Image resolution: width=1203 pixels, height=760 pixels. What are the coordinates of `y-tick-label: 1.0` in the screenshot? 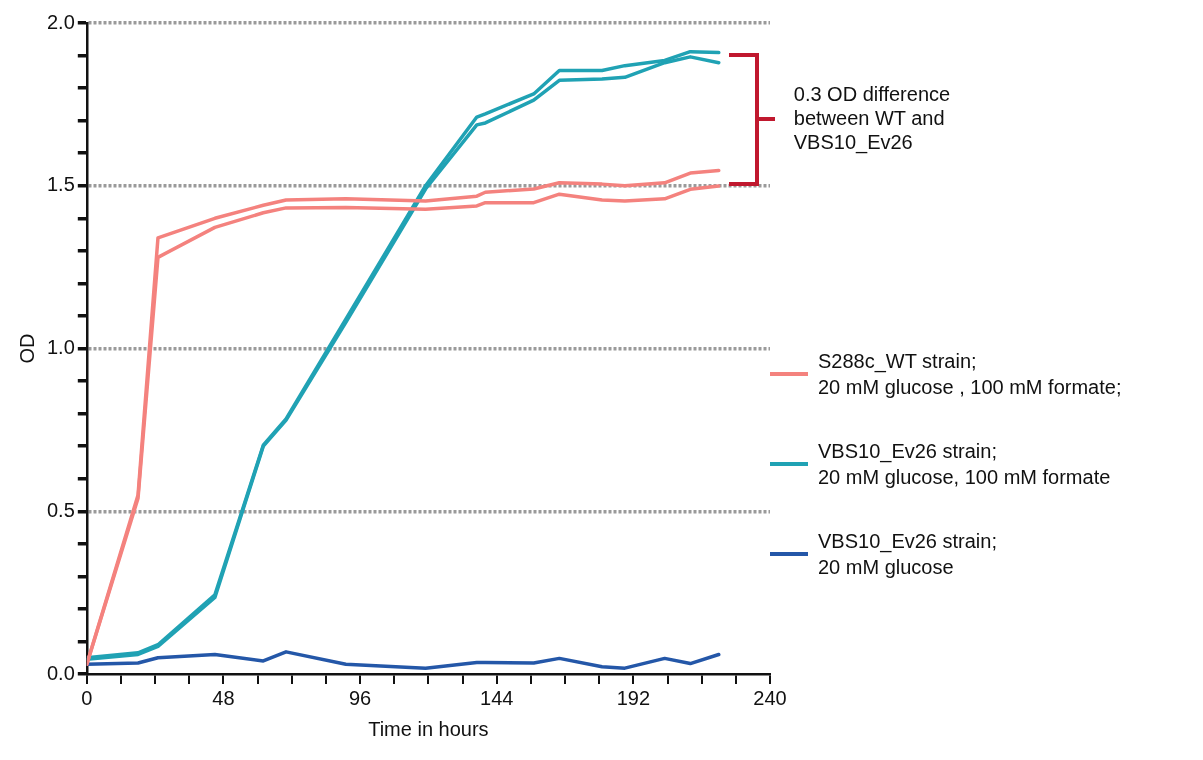 It's located at (60, 347).